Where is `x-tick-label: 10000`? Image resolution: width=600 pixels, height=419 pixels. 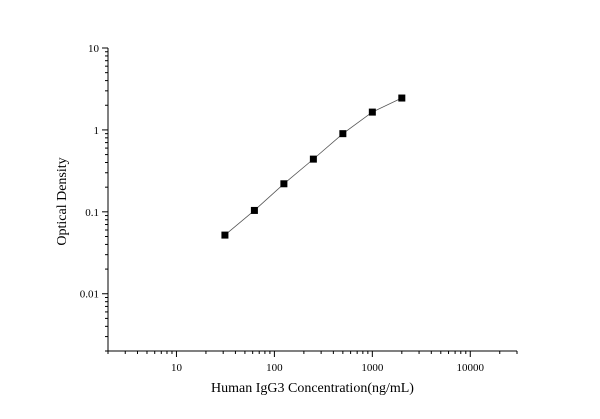
x-tick-label: 10000 is located at coordinates (471, 368).